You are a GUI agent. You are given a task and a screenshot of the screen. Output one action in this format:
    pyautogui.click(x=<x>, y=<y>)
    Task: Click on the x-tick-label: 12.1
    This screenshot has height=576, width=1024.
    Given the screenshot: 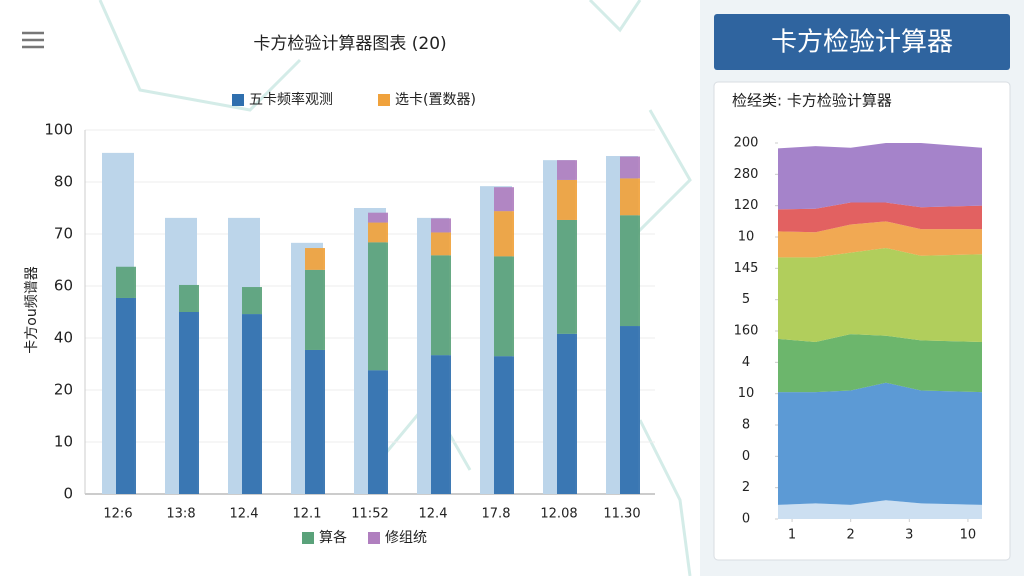 What is the action you would take?
    pyautogui.click(x=307, y=514)
    